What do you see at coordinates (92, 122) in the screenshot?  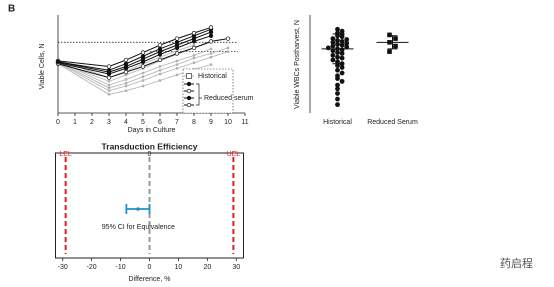 I see `x-tick-label: 2` at bounding box center [92, 122].